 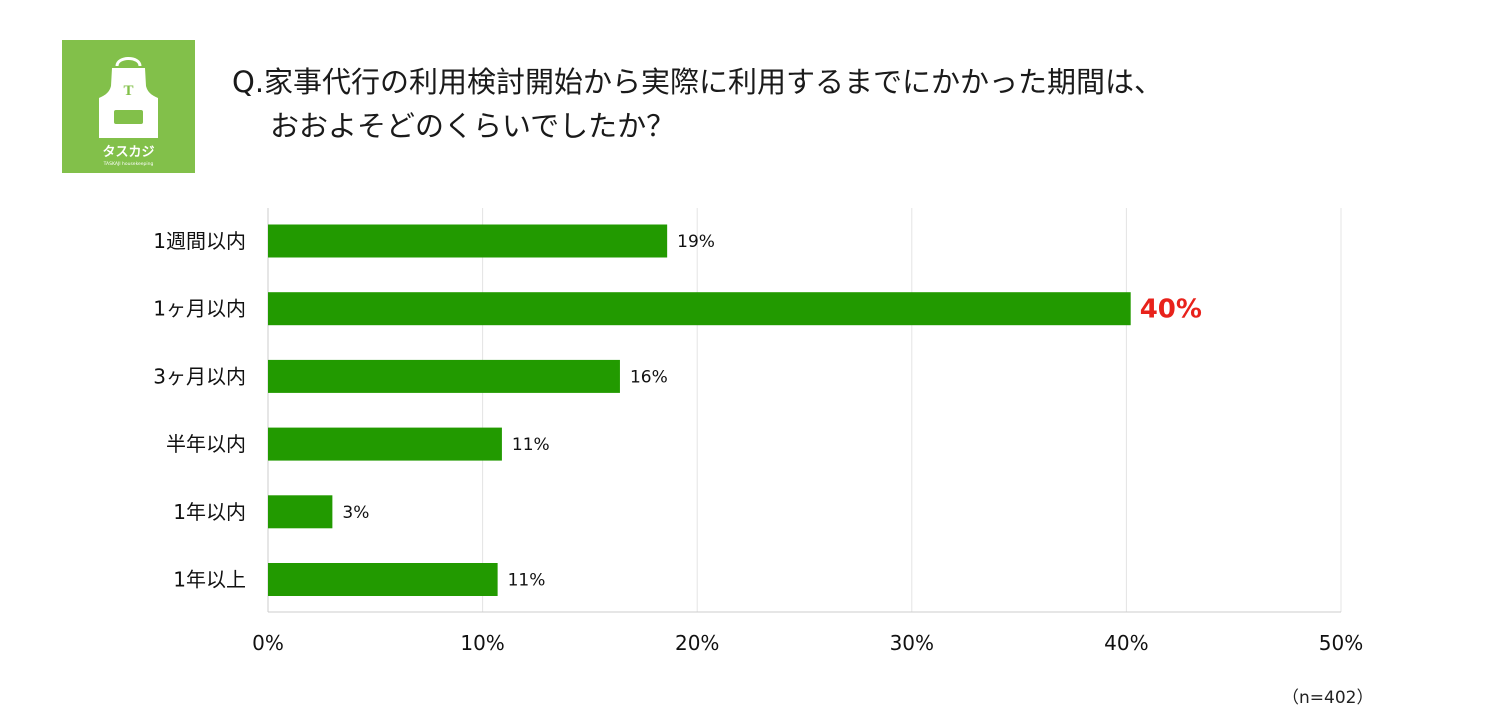 I want to click on chart-title-line-2: おおよそどのくらいでしたか？, so click(x=473, y=126).